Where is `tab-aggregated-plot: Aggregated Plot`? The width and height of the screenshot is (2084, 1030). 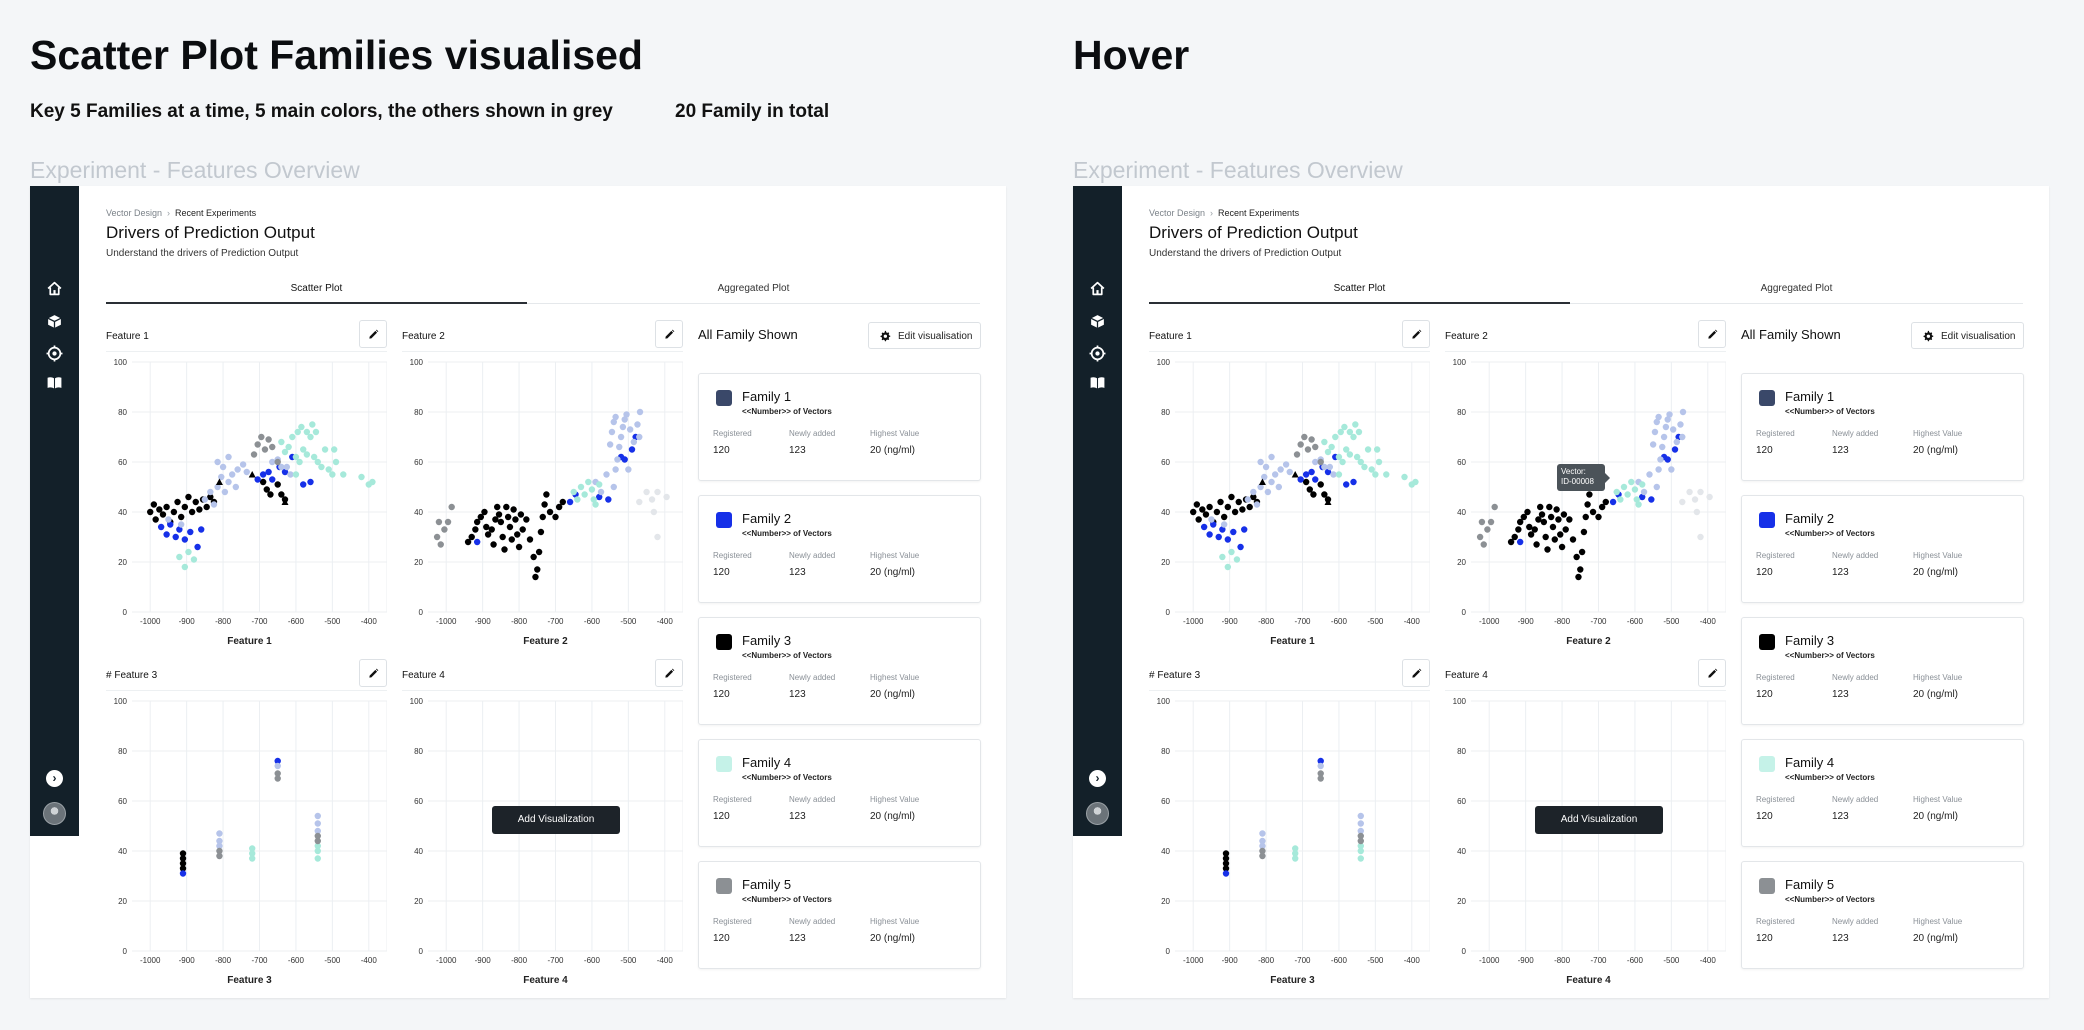
tab-aggregated-plot: Aggregated Plot is located at coordinates (753, 288).